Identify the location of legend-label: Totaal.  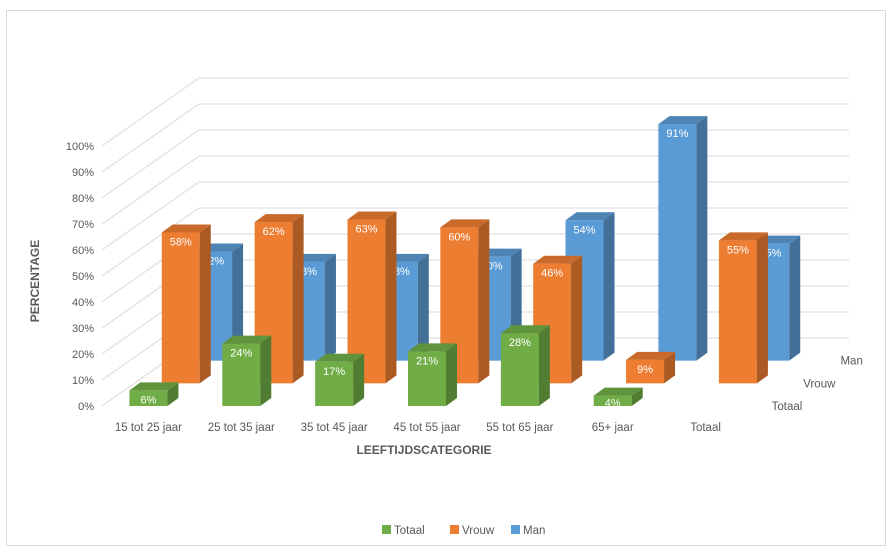
(409, 531).